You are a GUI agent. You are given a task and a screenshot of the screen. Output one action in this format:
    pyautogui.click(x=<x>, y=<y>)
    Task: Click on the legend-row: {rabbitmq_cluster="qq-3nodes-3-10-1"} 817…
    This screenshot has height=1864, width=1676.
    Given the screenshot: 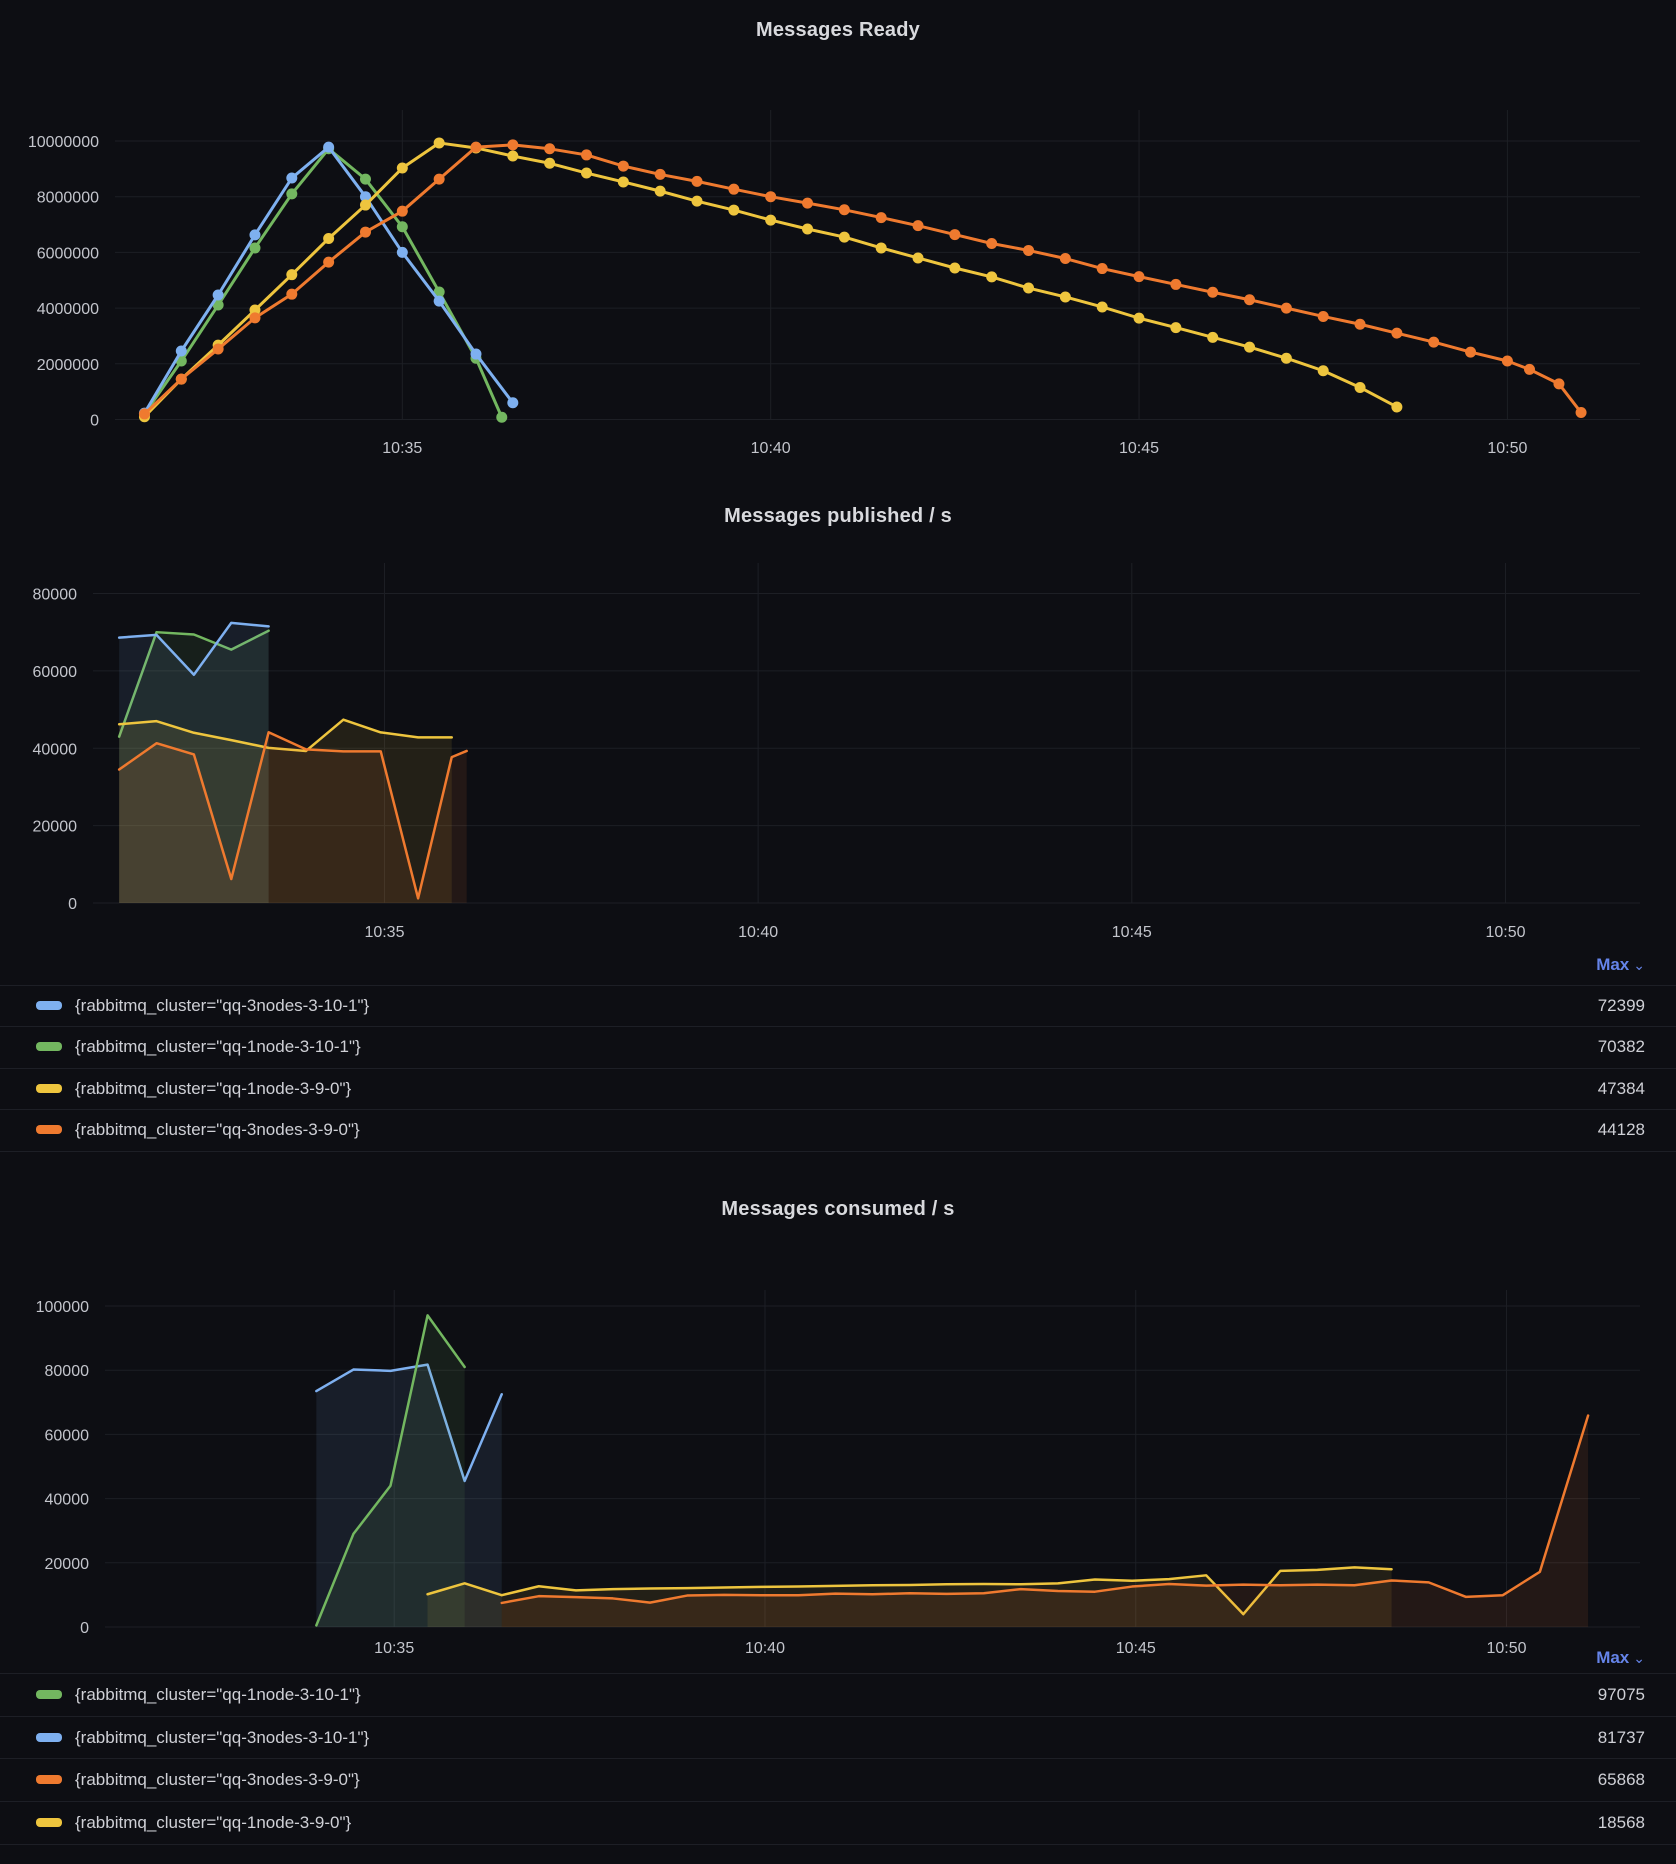 What is the action you would take?
    pyautogui.click(x=838, y=1737)
    